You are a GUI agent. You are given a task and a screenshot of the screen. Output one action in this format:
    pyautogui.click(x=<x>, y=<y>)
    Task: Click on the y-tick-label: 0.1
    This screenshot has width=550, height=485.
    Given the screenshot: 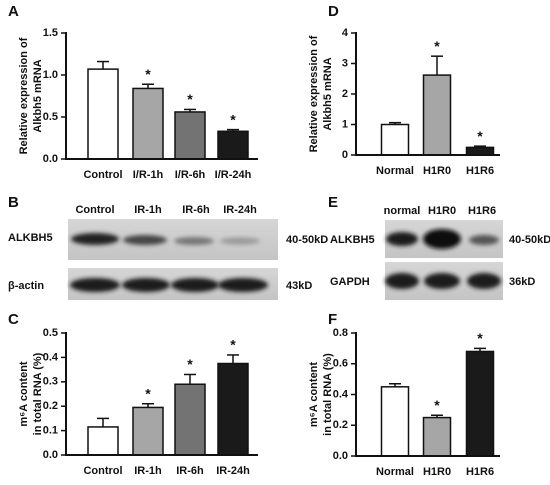 What is the action you would take?
    pyautogui.click(x=50, y=431)
    